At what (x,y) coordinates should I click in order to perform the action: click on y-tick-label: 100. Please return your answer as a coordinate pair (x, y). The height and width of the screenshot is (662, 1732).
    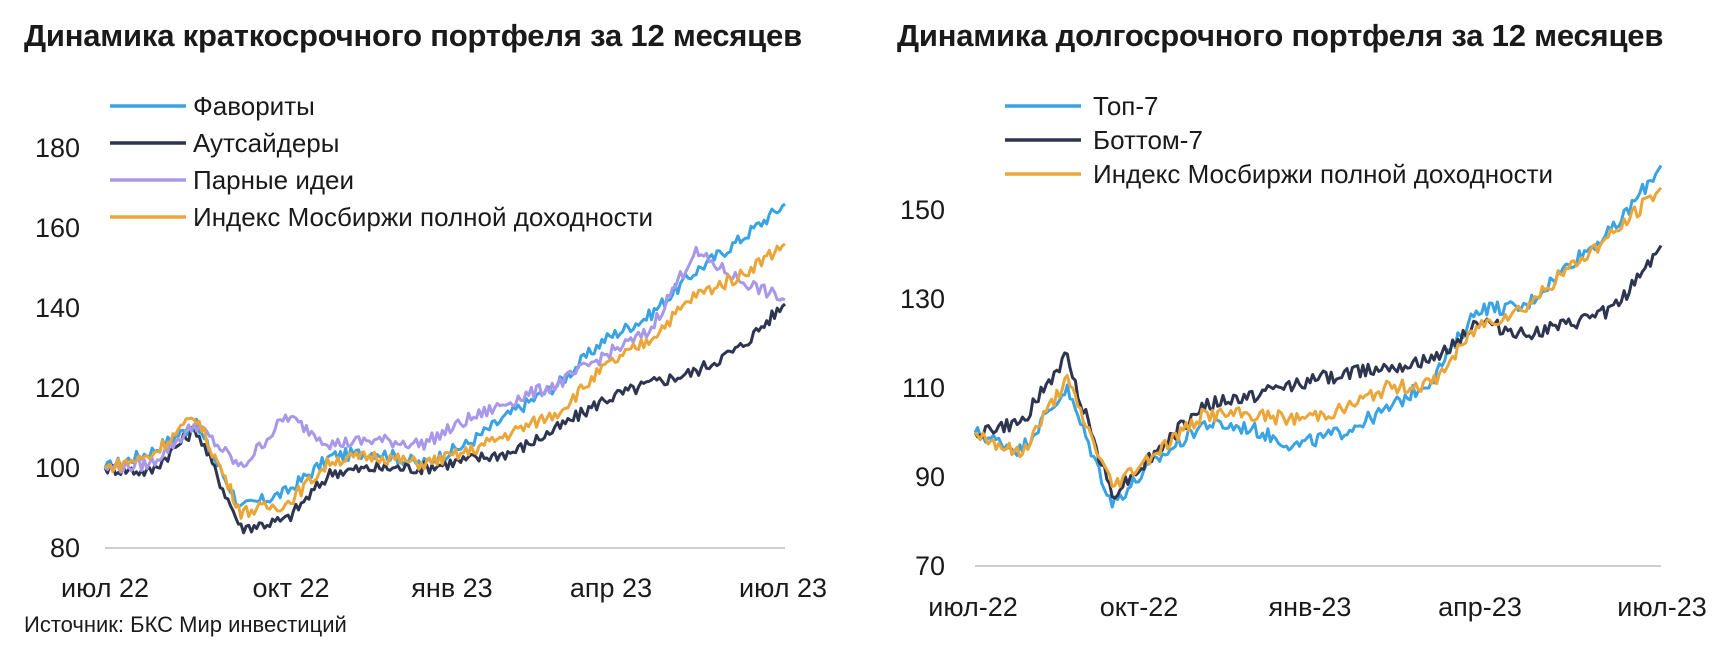
    Looking at the image, I should click on (57, 468).